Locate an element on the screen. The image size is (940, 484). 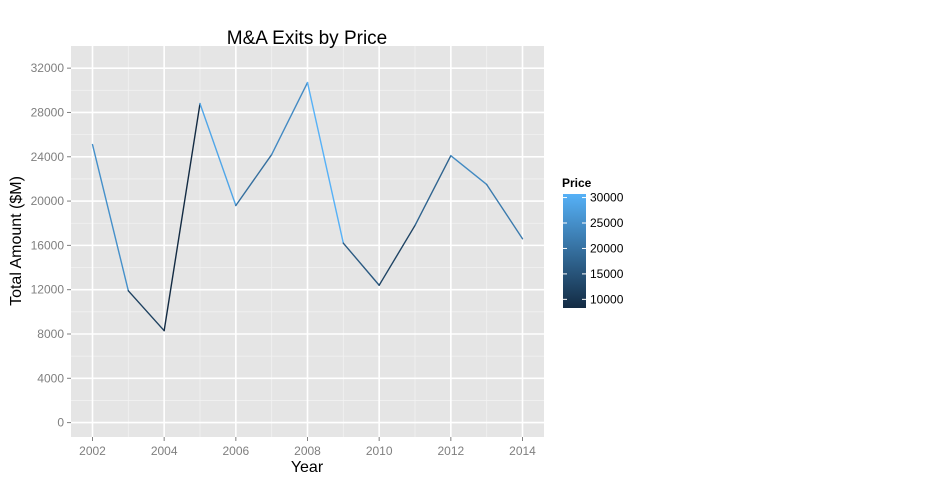
y-axis-title: Total Amount ($M) is located at coordinates (16, 241).